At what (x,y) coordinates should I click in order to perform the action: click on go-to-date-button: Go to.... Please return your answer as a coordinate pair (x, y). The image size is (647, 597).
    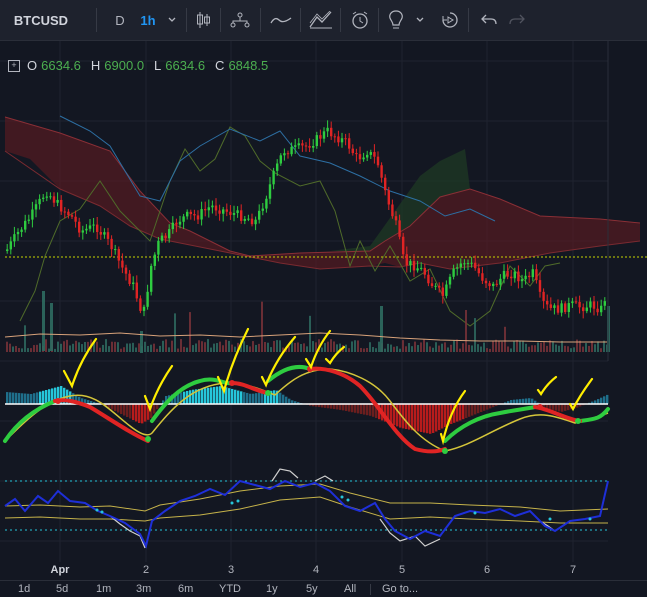
    Looking at the image, I should click on (400, 589).